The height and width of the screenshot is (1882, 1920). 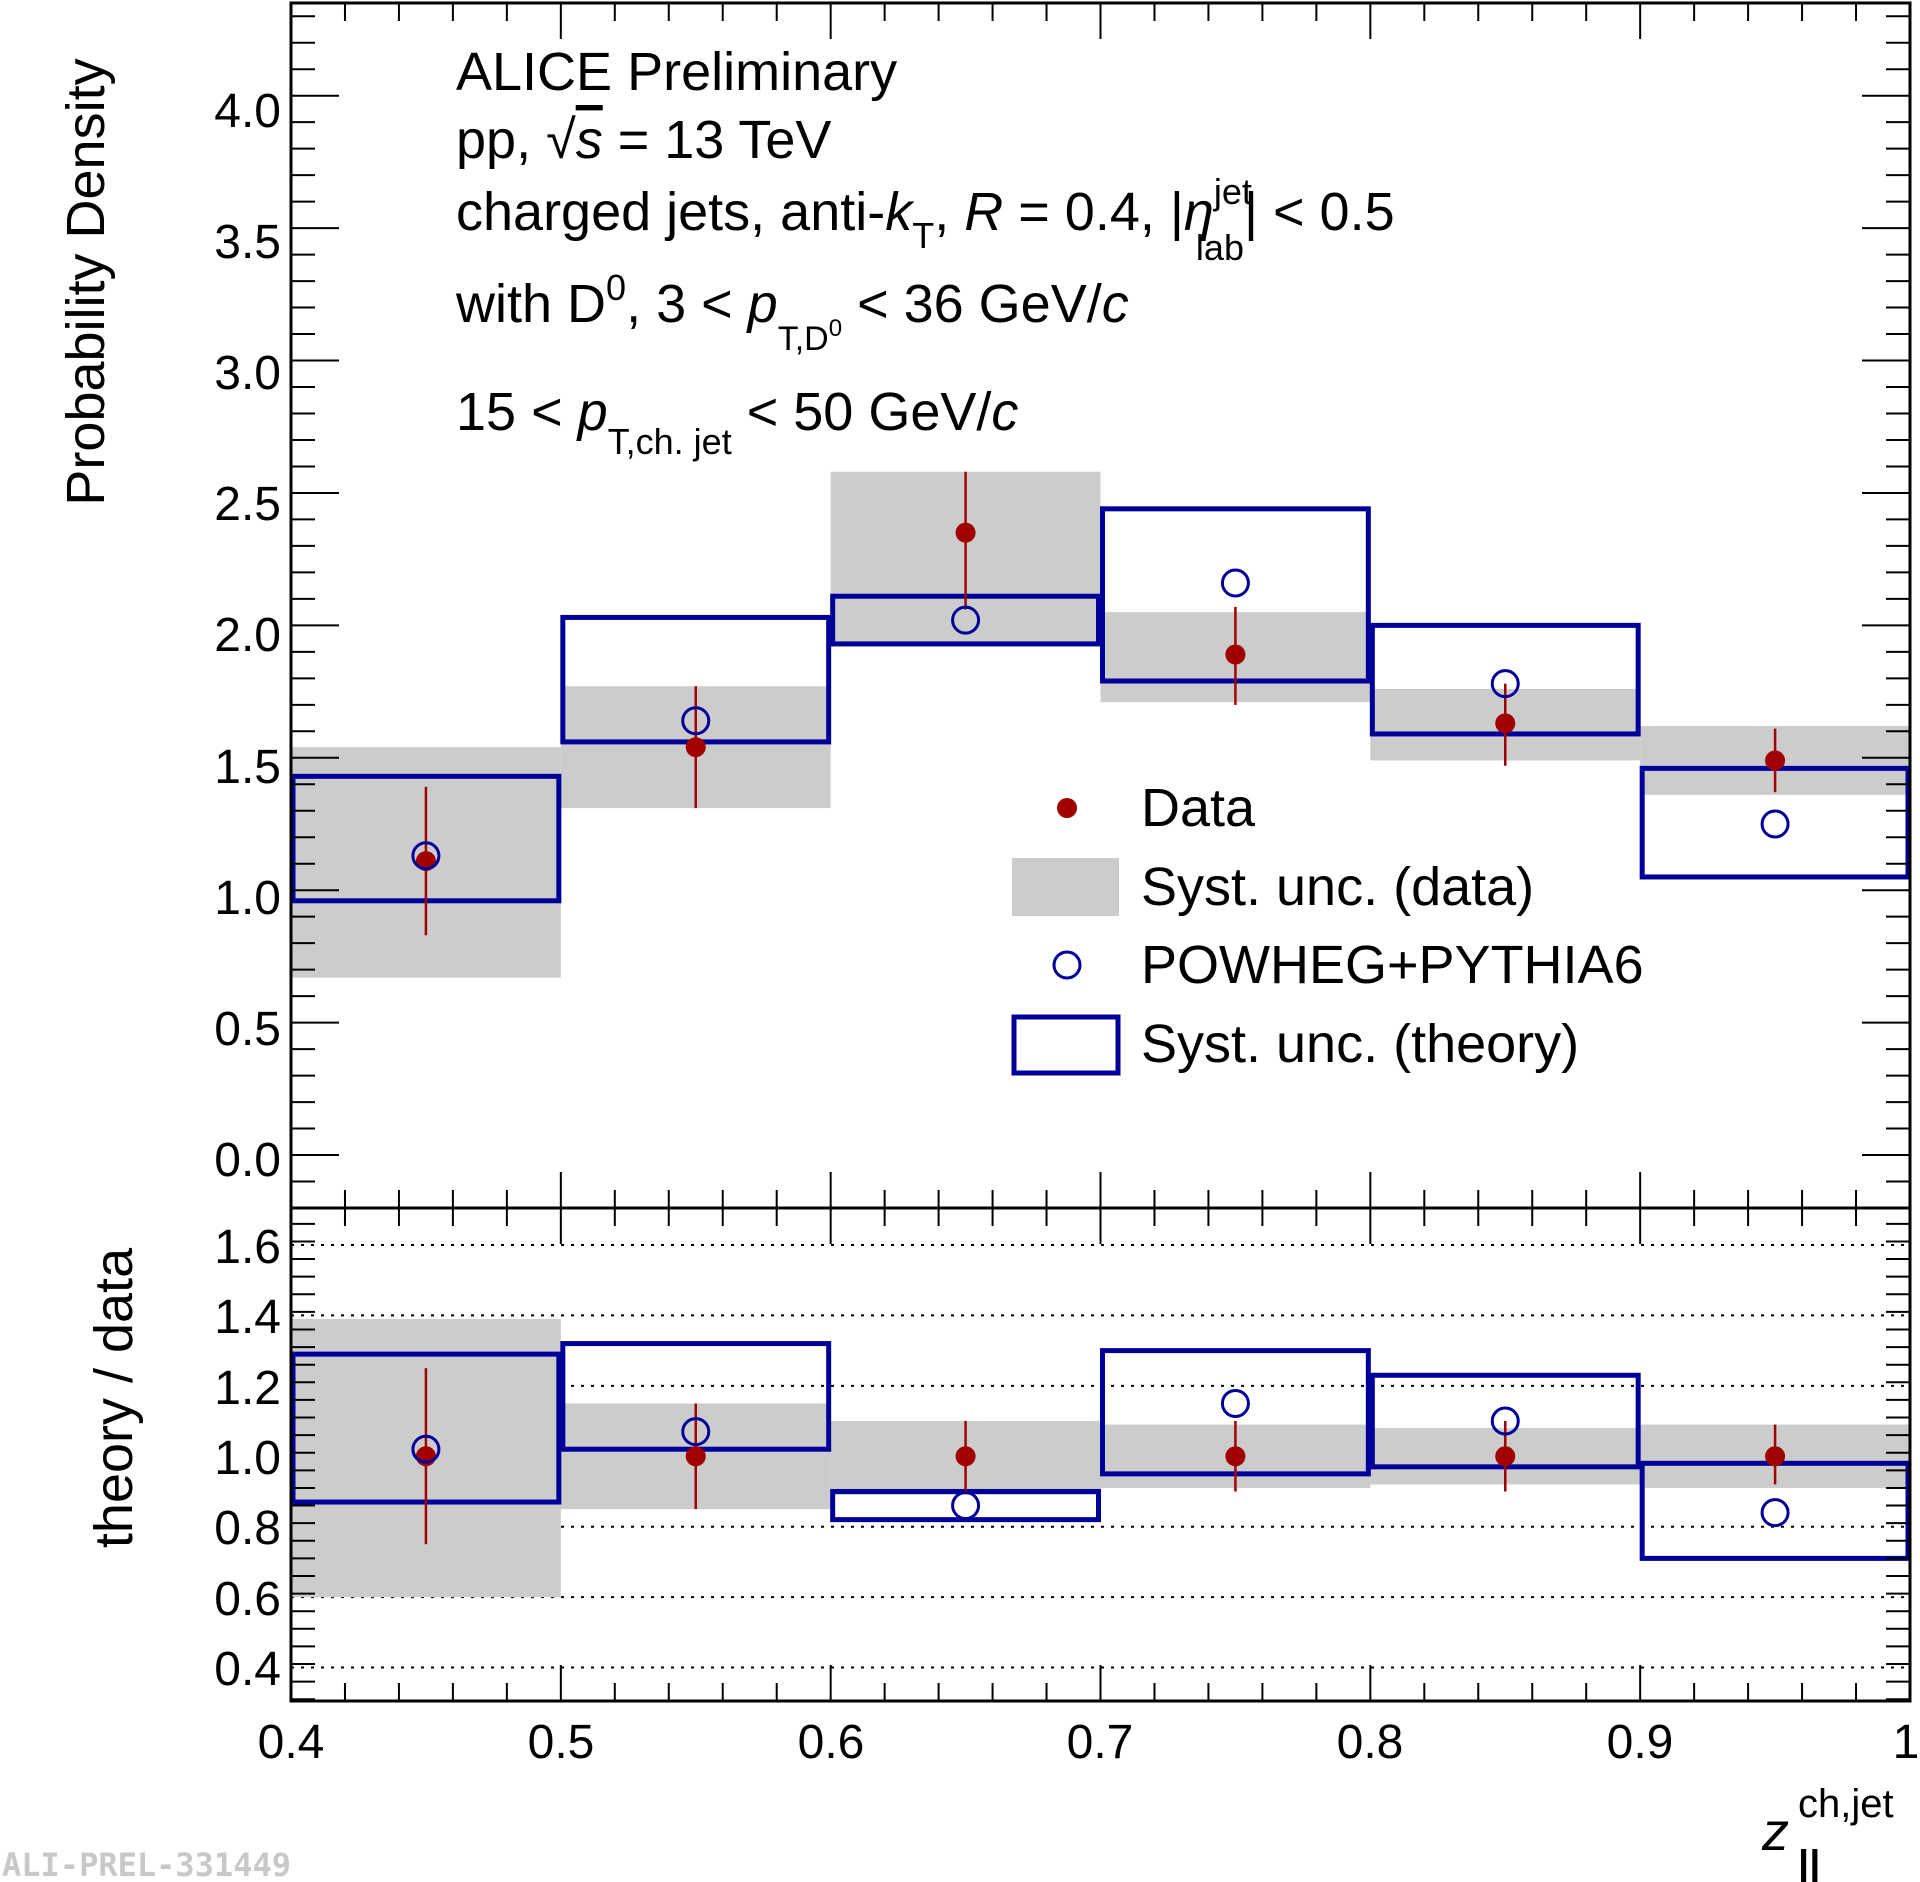 I want to click on top-y-tick-label: 2.0, so click(x=247, y=635).